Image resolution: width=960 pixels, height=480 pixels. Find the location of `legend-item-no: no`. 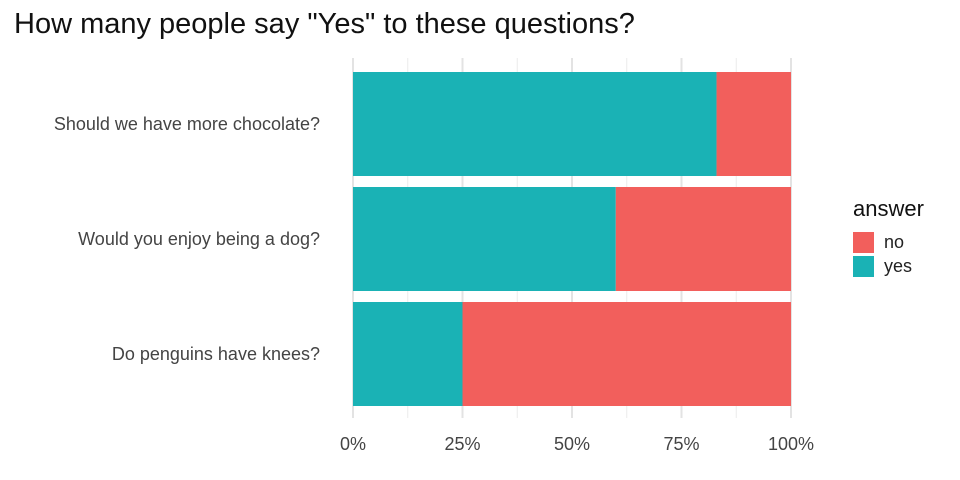

legend-item-no: no is located at coordinates (888, 242).